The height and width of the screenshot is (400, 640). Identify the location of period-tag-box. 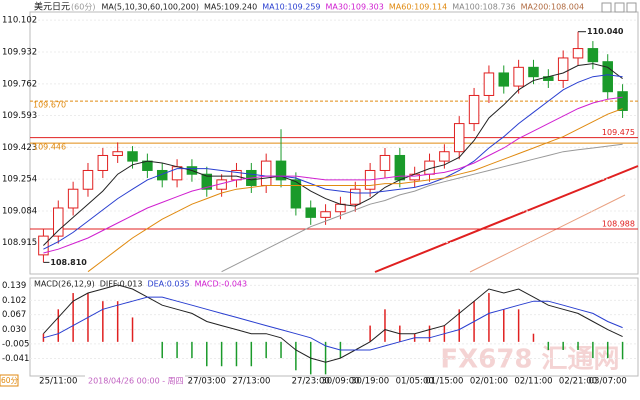
(9, 380).